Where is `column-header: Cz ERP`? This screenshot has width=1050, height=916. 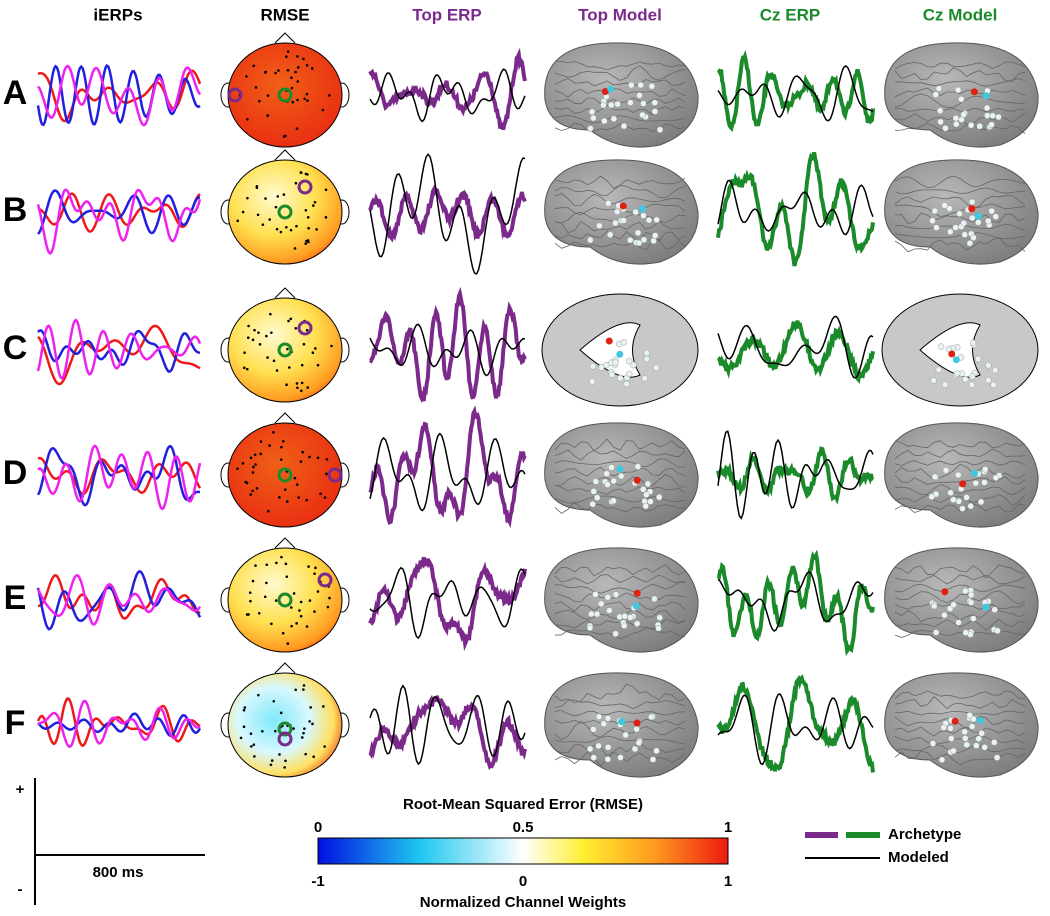 column-header: Cz ERP is located at coordinates (790, 14).